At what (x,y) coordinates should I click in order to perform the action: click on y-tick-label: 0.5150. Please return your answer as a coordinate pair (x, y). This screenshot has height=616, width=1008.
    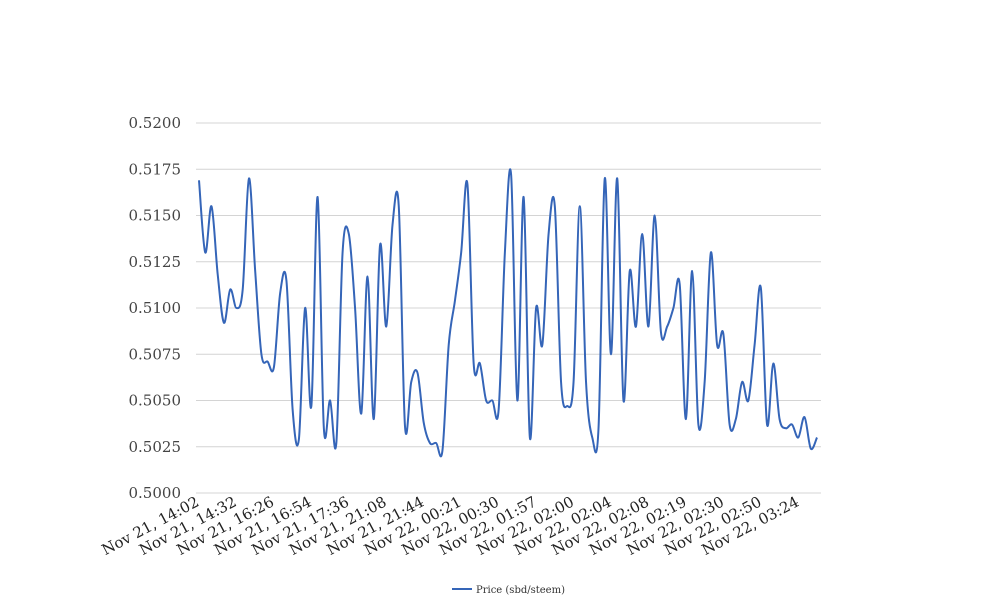
    Looking at the image, I should click on (155, 216).